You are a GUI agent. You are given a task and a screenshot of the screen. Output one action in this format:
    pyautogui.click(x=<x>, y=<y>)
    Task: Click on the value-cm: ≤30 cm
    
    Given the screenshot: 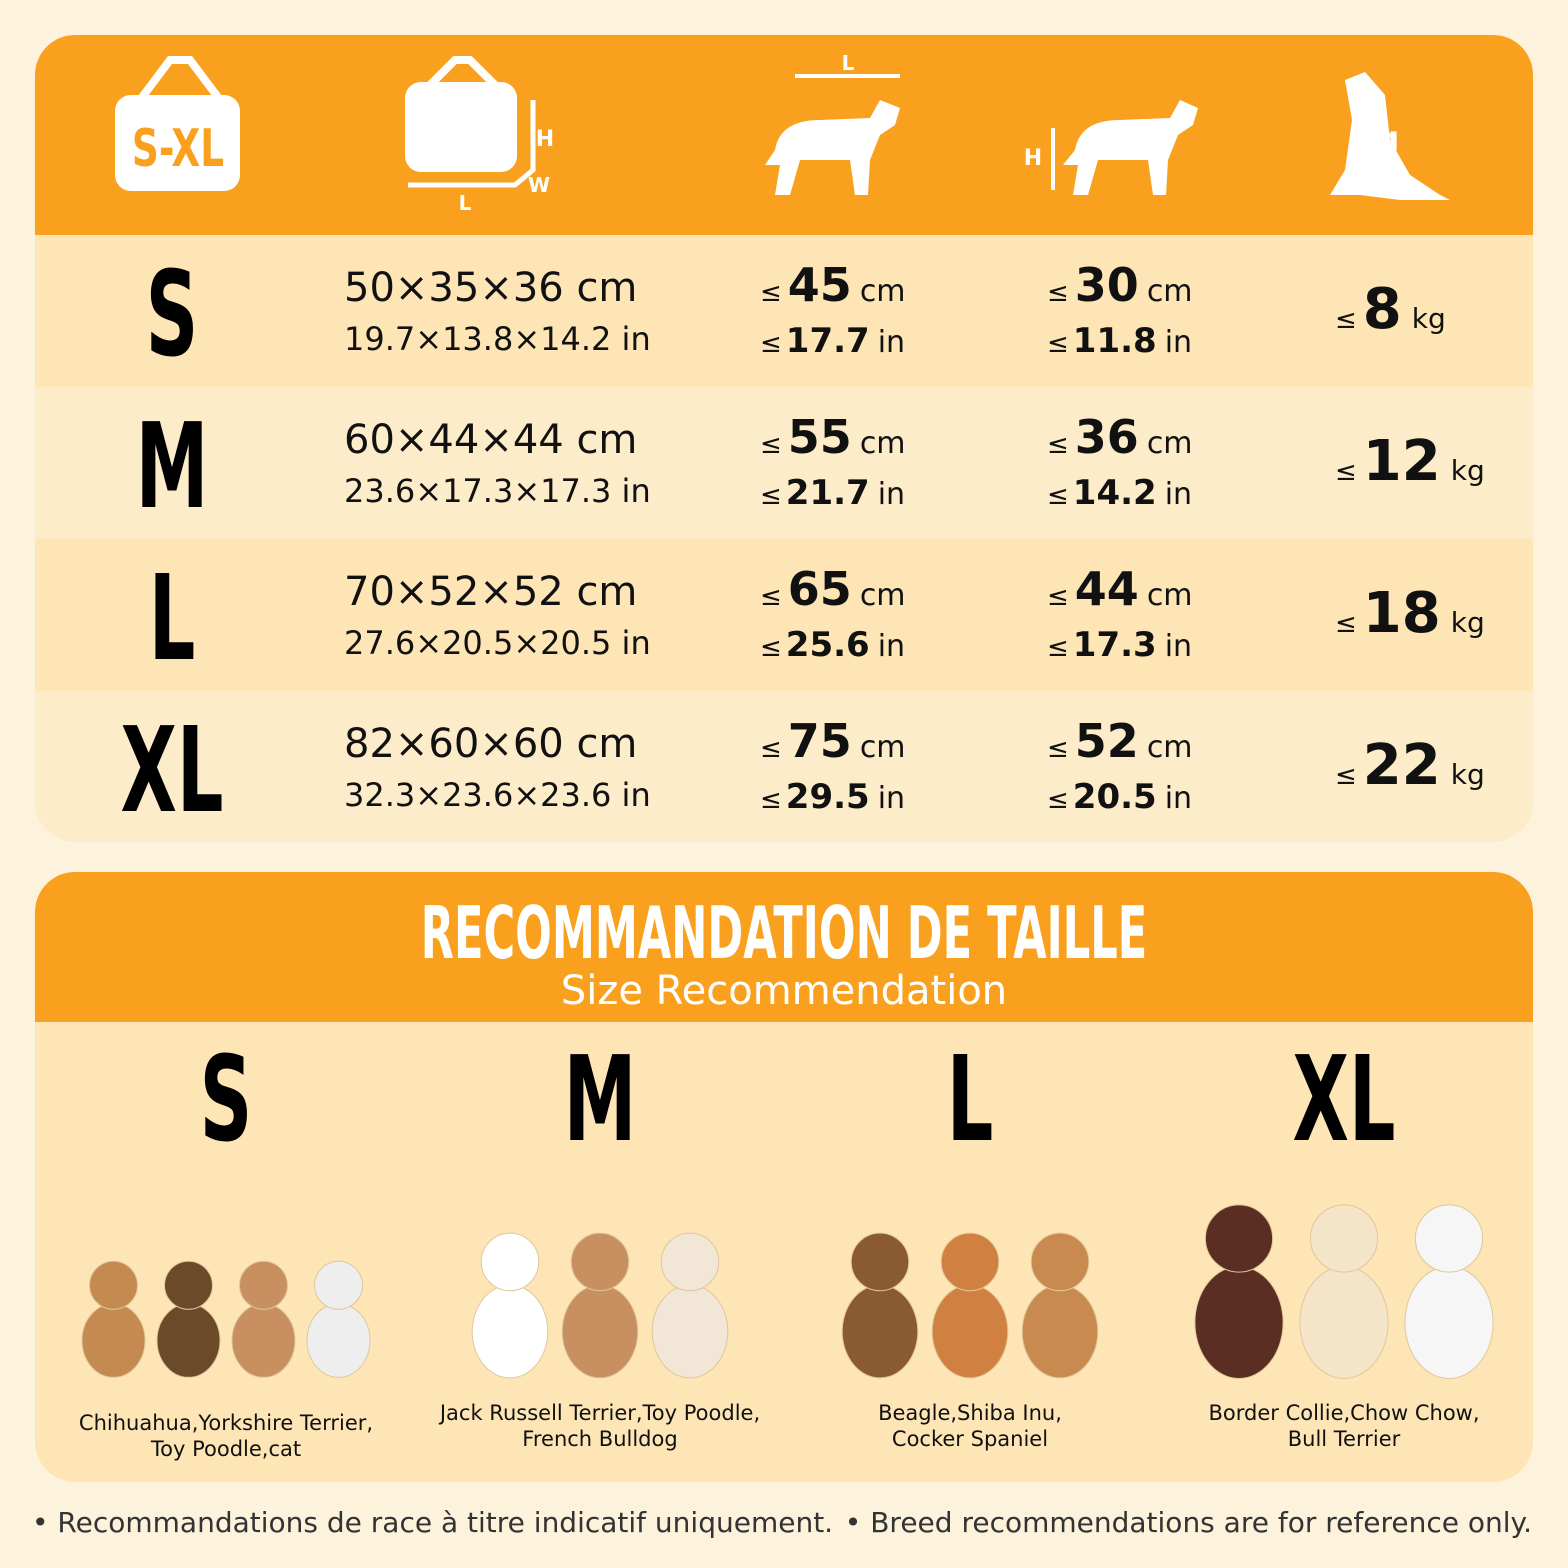 What is the action you would take?
    pyautogui.click(x=1120, y=285)
    